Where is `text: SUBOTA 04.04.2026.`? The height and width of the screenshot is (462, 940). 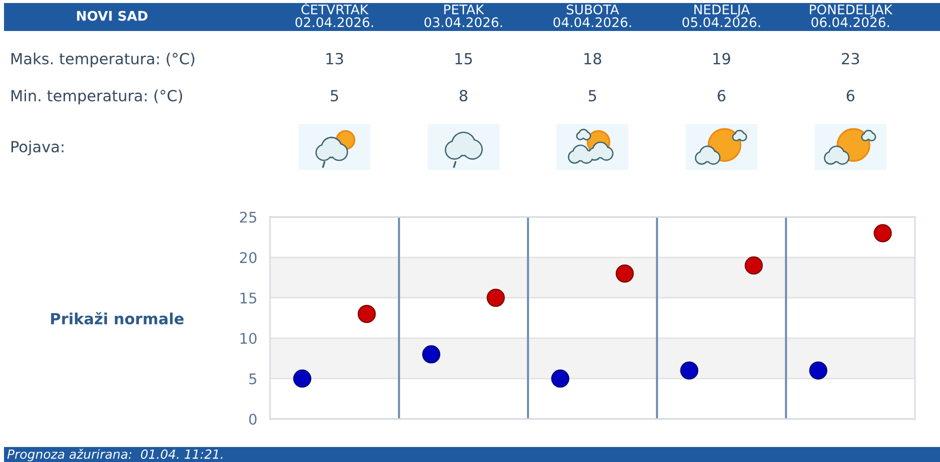 text: SUBOTA 04.04.2026. is located at coordinates (592, 16).